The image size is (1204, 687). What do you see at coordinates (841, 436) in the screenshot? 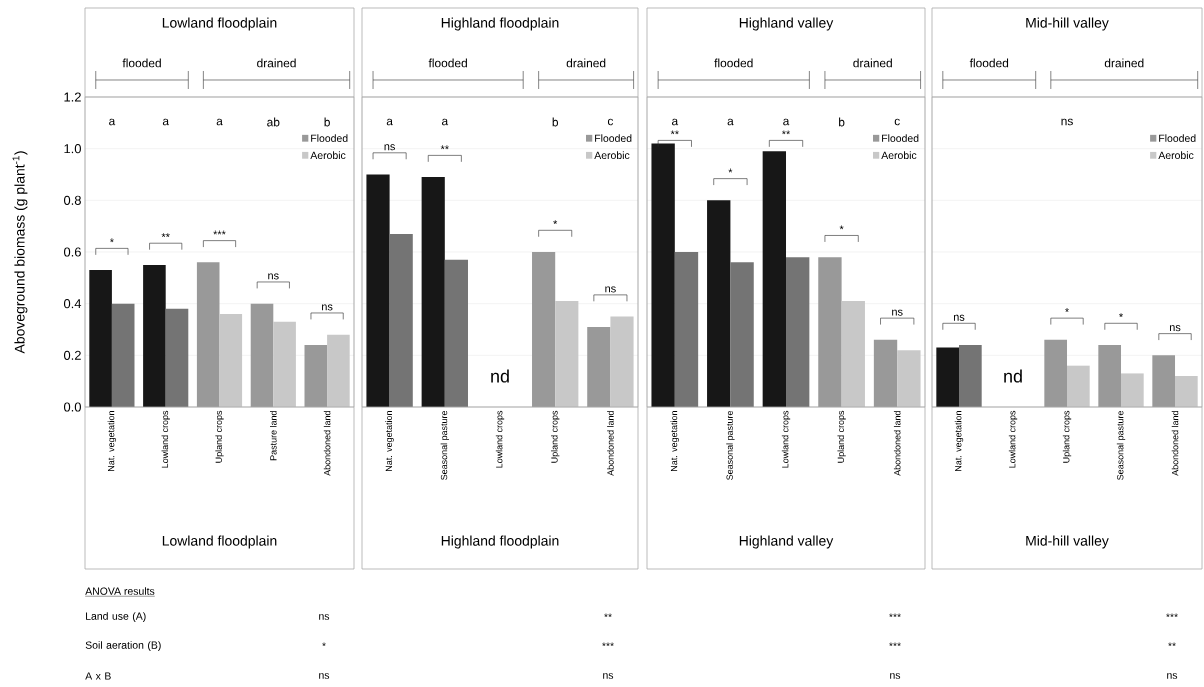
I see `x-tick-label: Upland crops` at bounding box center [841, 436].